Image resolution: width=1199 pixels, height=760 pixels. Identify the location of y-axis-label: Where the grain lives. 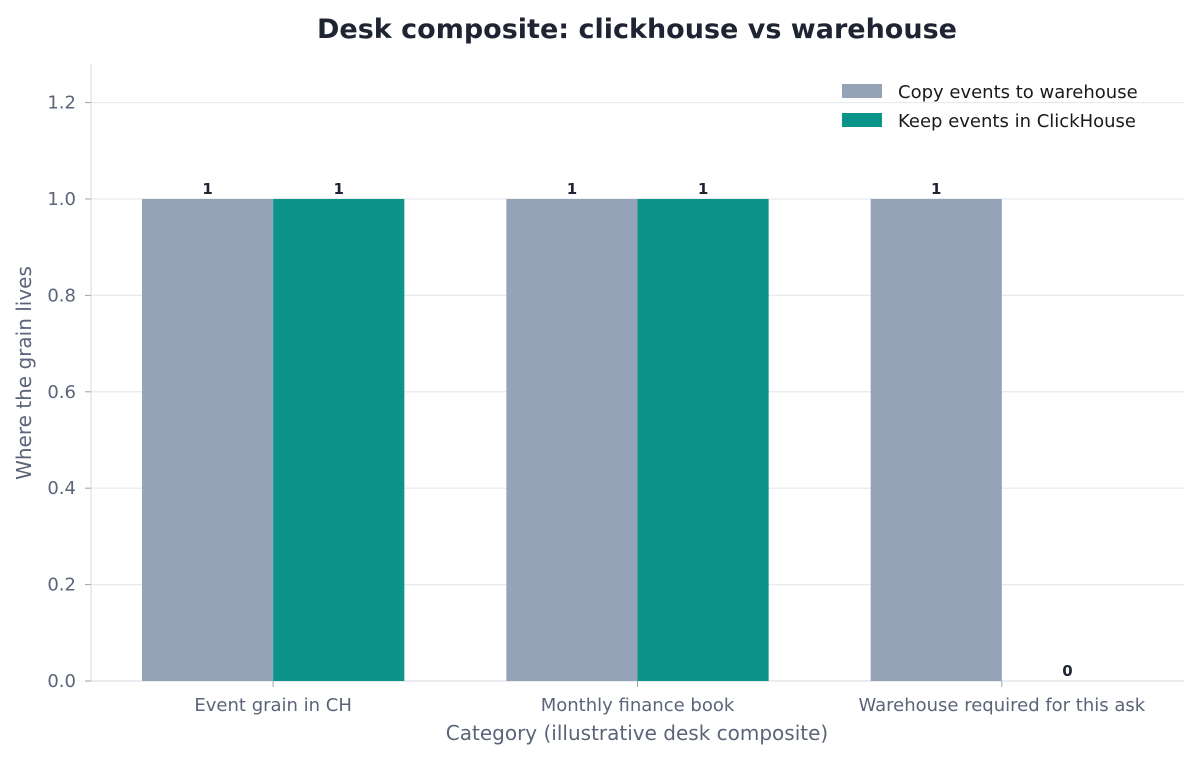
(24, 373).